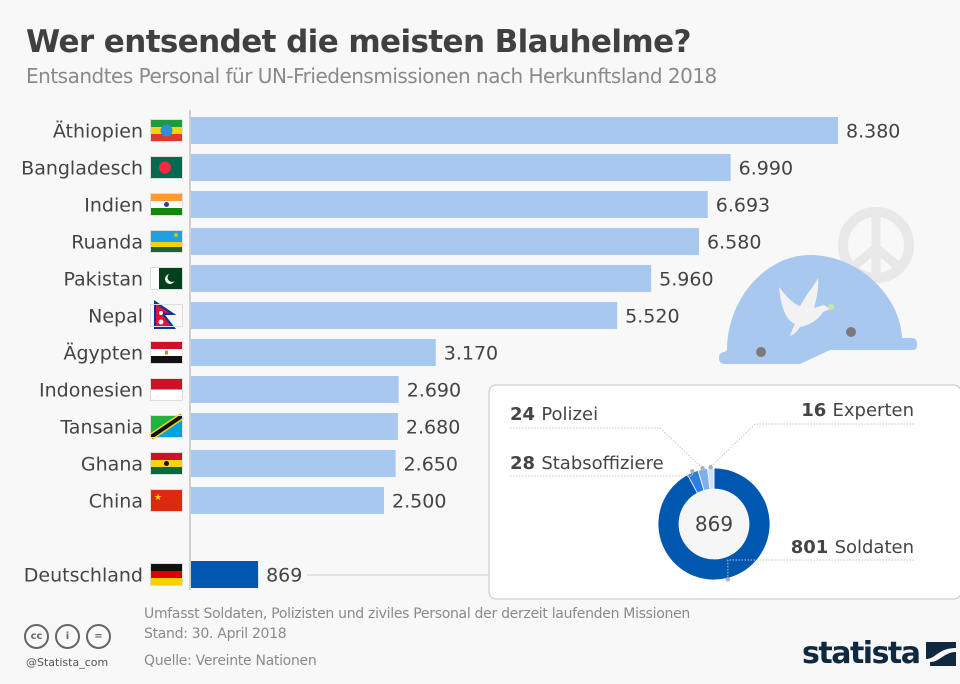 The height and width of the screenshot is (684, 960). I want to click on flag-pakistan-icon, so click(166, 278).